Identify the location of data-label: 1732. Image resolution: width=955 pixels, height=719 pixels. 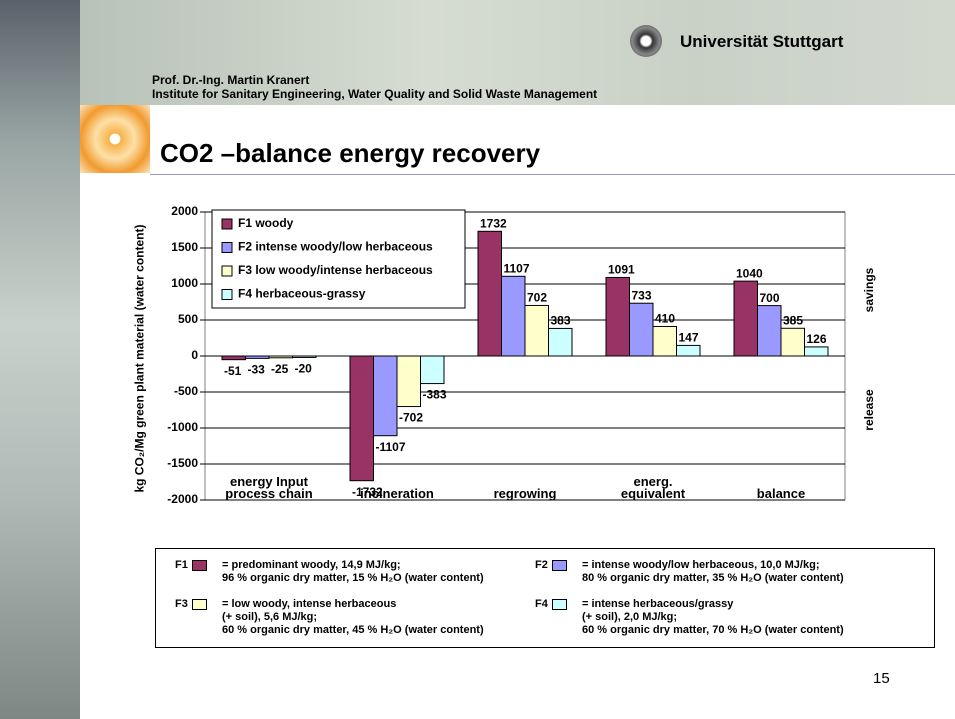
(493, 223).